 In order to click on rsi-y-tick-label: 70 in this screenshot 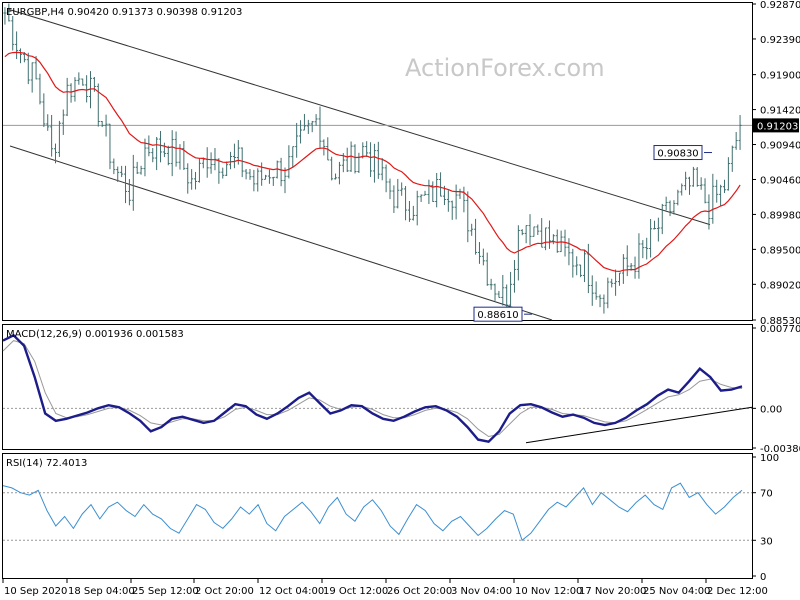, I will do `click(766, 494)`.